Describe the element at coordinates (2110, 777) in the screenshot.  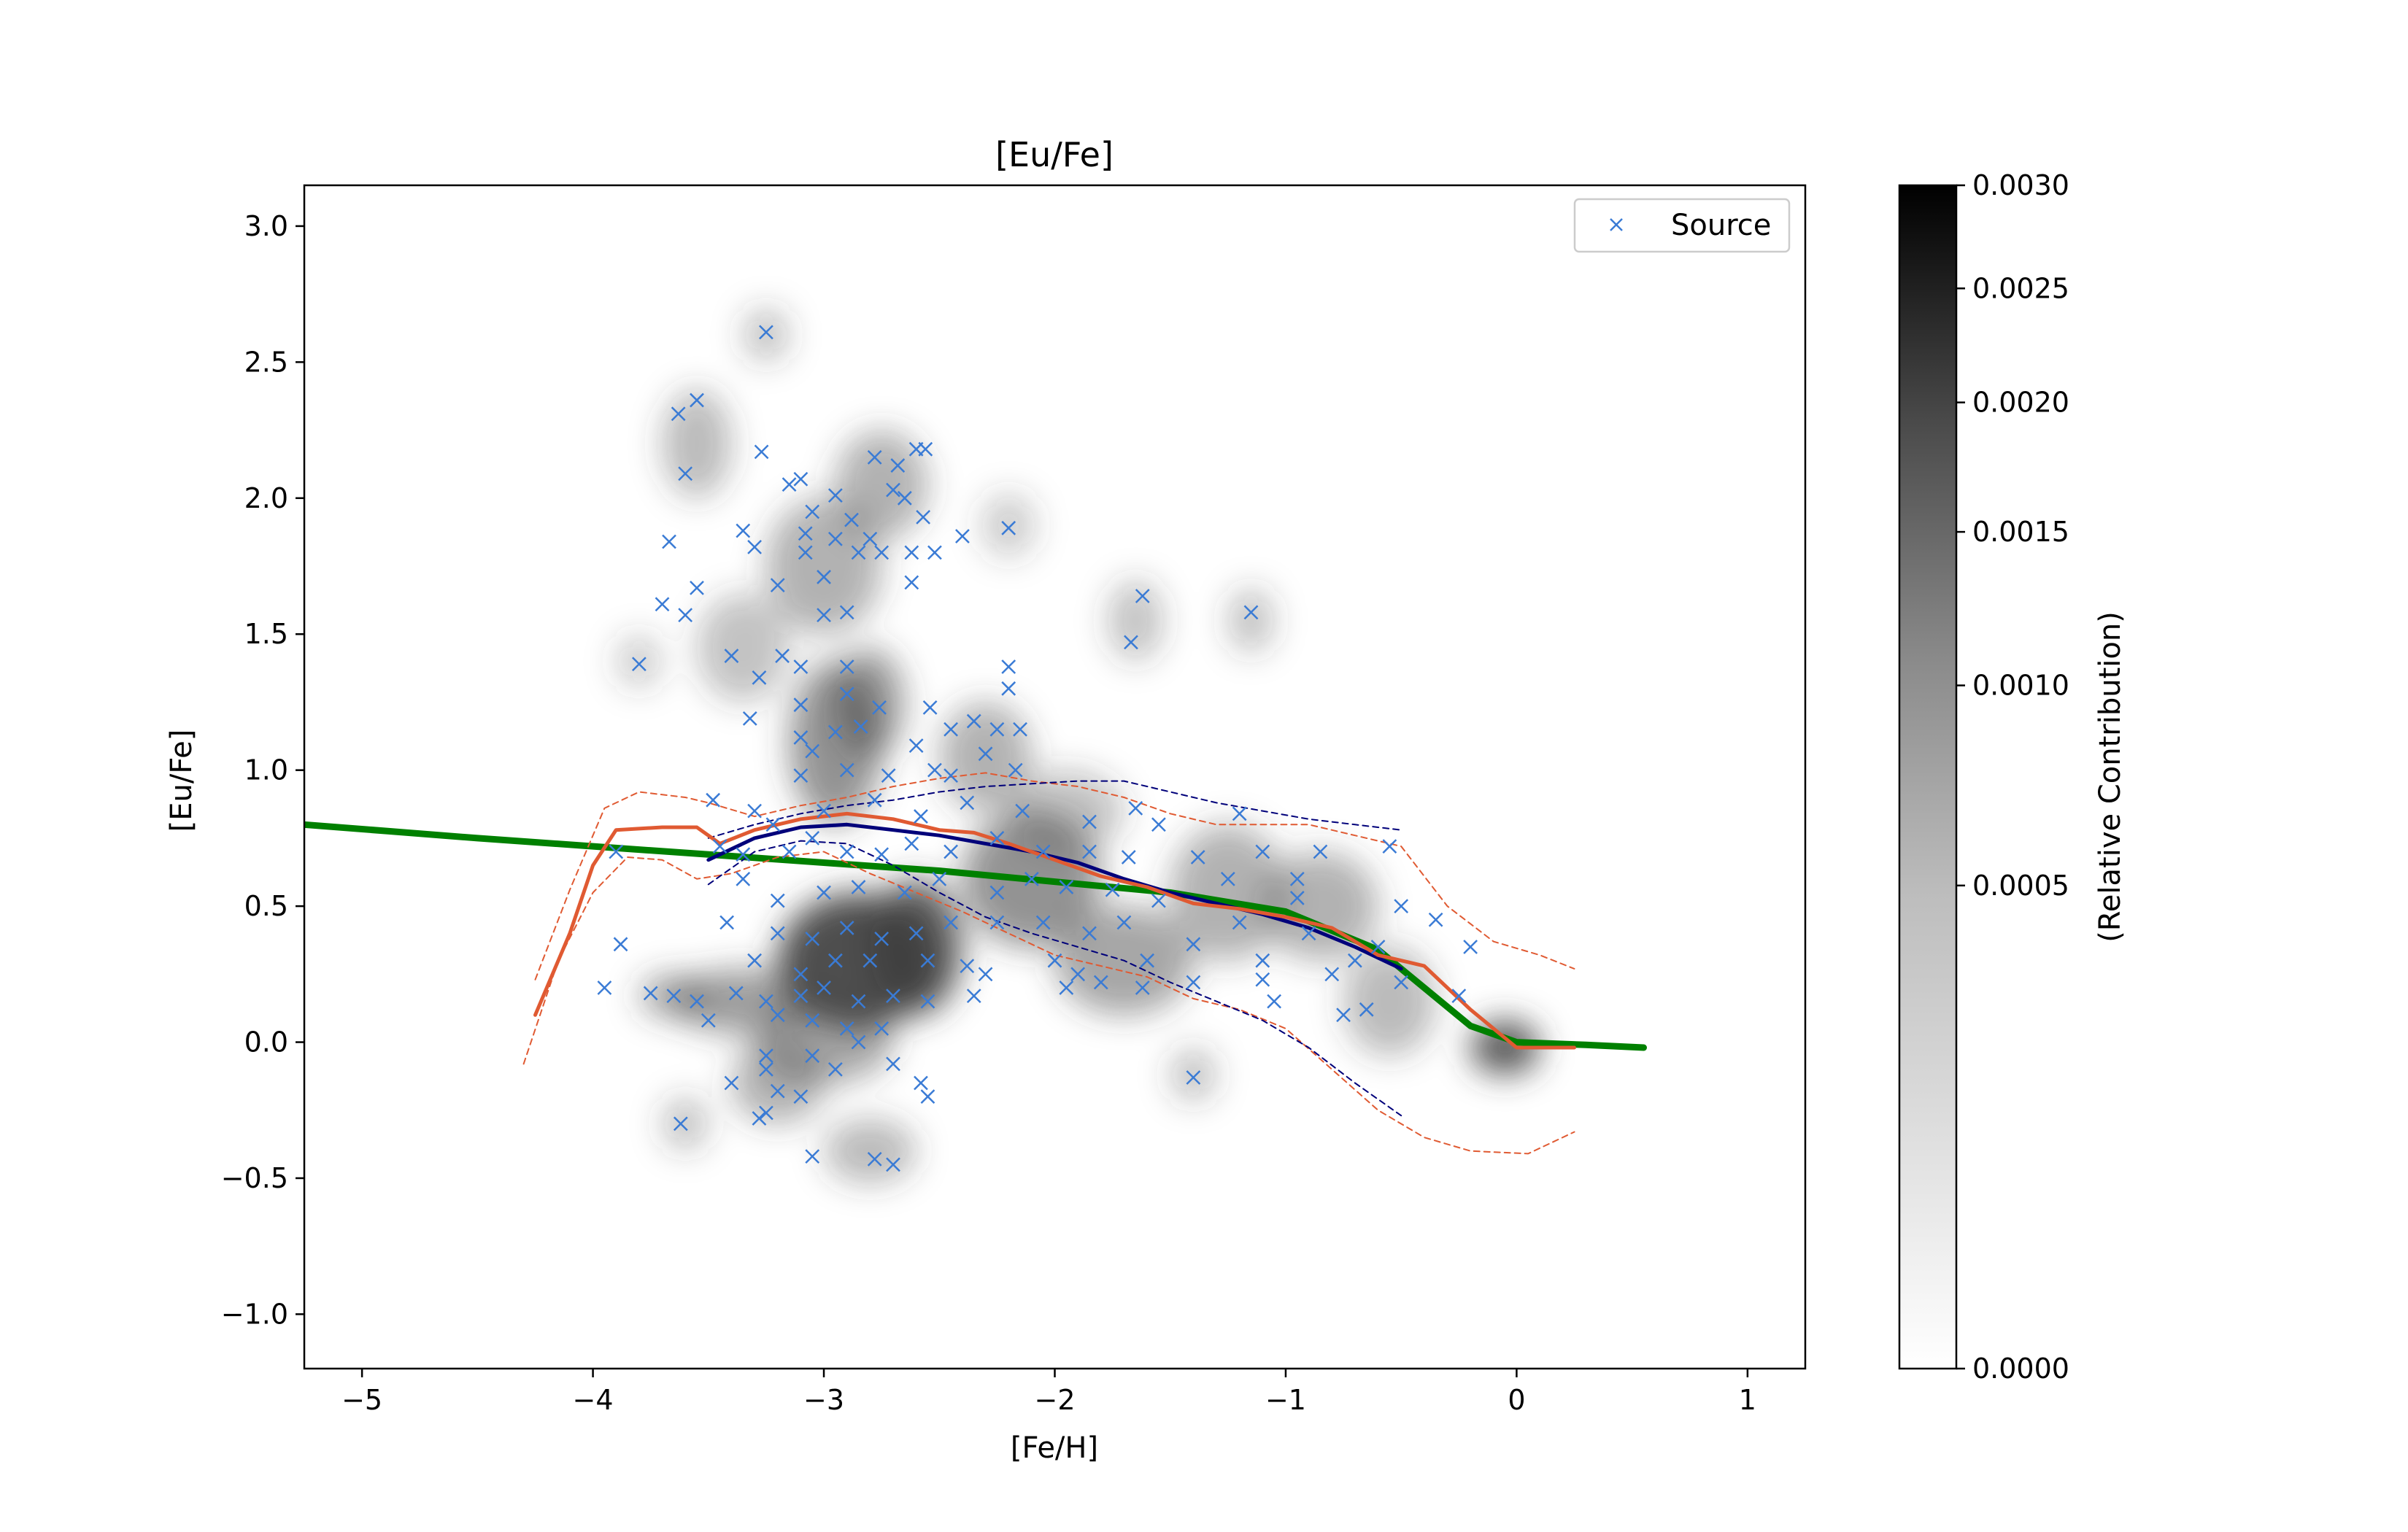
I see `colorbar-label: (Relative Contribution)` at that location.